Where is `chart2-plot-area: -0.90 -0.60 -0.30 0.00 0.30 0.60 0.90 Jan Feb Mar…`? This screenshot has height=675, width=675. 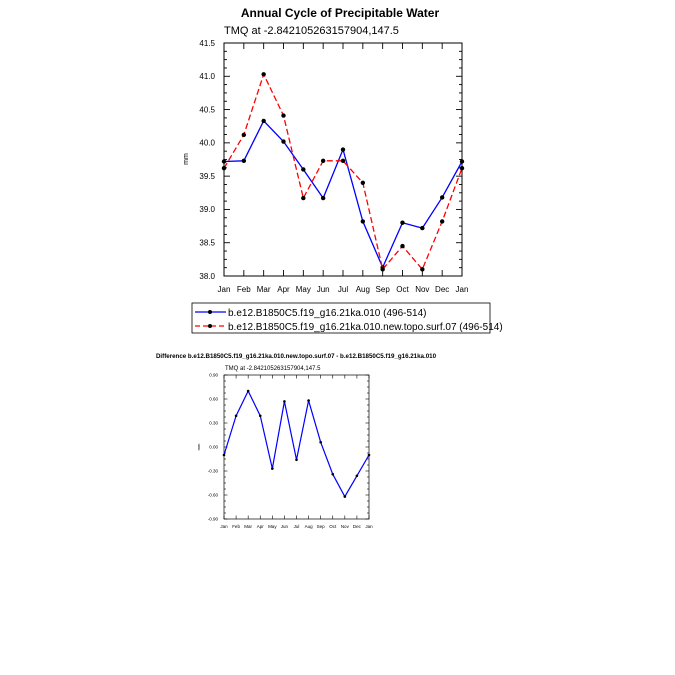 chart2-plot-area: -0.90 -0.60 -0.30 0.00 0.30 0.60 0.90 Jan Feb Mar… is located at coordinates (290, 451).